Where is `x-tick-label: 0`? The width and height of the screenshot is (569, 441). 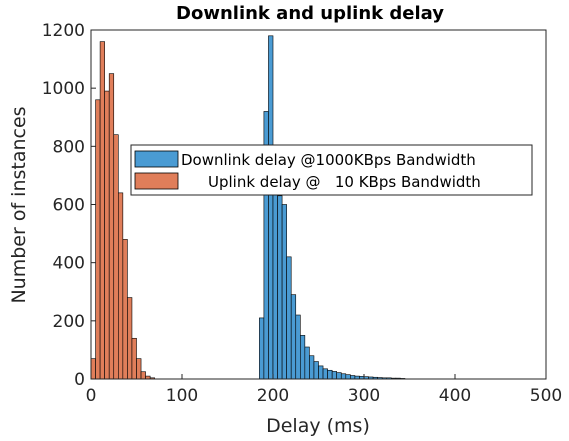
x-tick-label: 0 is located at coordinates (91, 396).